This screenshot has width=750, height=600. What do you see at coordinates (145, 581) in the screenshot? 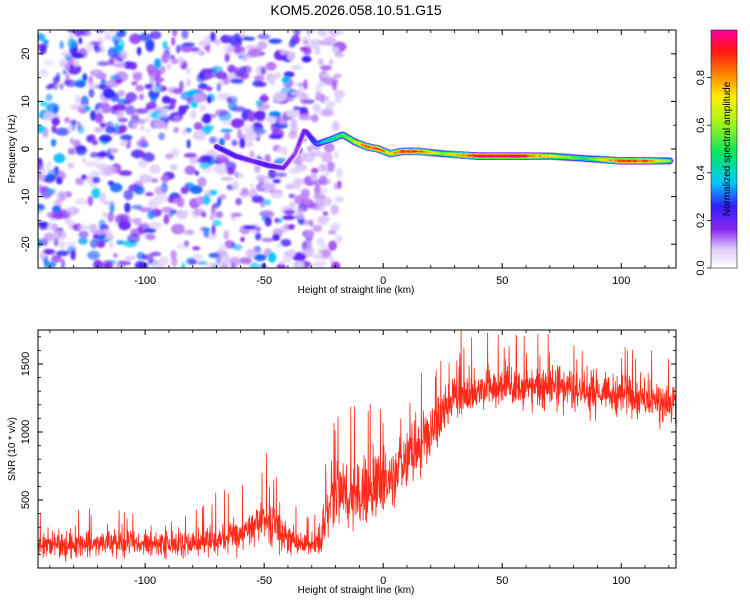
I see `x-tick-label: -100` at bounding box center [145, 581].